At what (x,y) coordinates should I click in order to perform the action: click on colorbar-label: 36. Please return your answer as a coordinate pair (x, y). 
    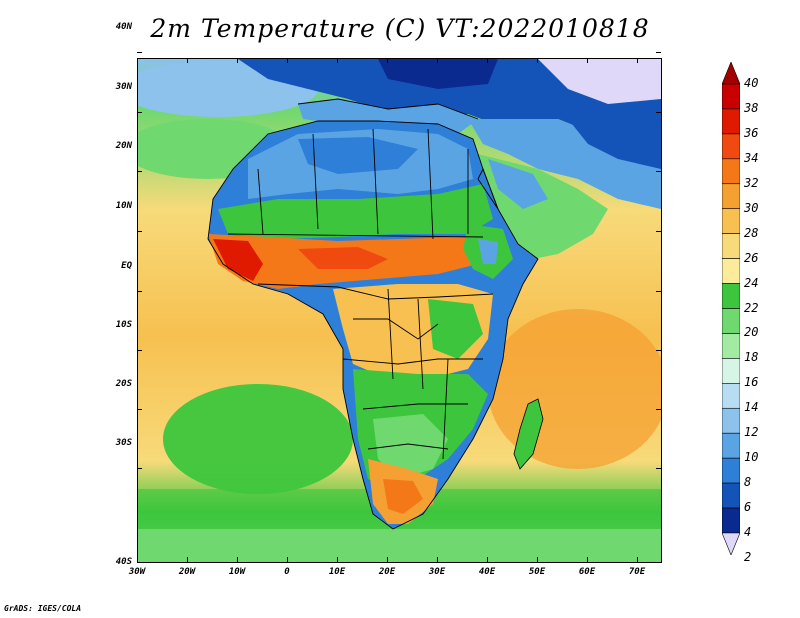
    Looking at the image, I should click on (751, 132).